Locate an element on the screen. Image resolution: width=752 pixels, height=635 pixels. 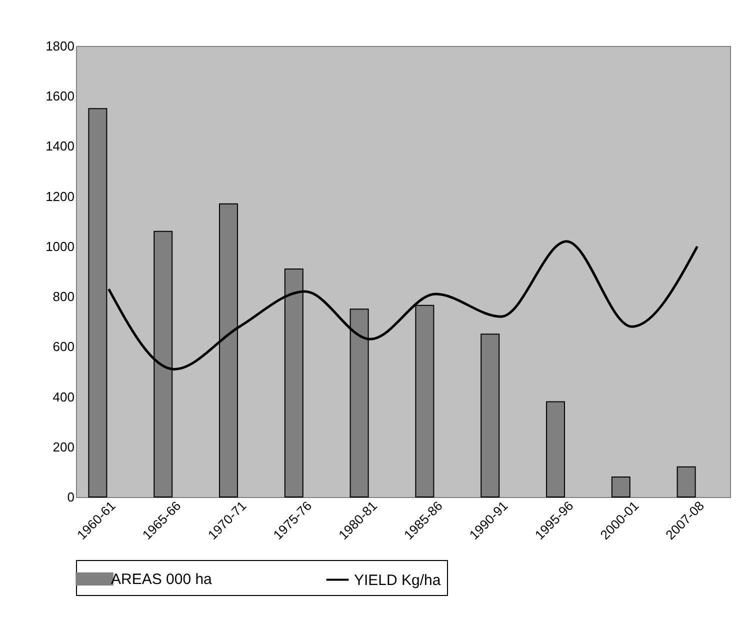
y-tick-label: 0 is located at coordinates (70, 497).